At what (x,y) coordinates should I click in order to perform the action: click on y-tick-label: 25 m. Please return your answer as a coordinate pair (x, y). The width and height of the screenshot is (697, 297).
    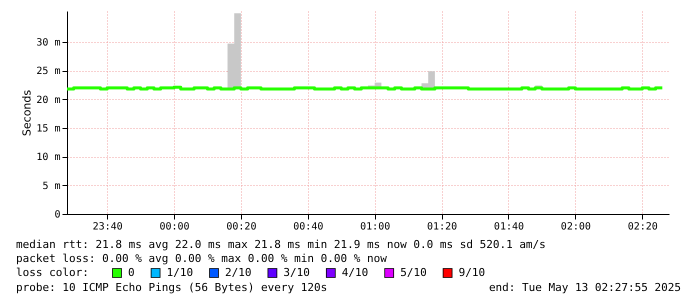
    Looking at the image, I should click on (48, 72).